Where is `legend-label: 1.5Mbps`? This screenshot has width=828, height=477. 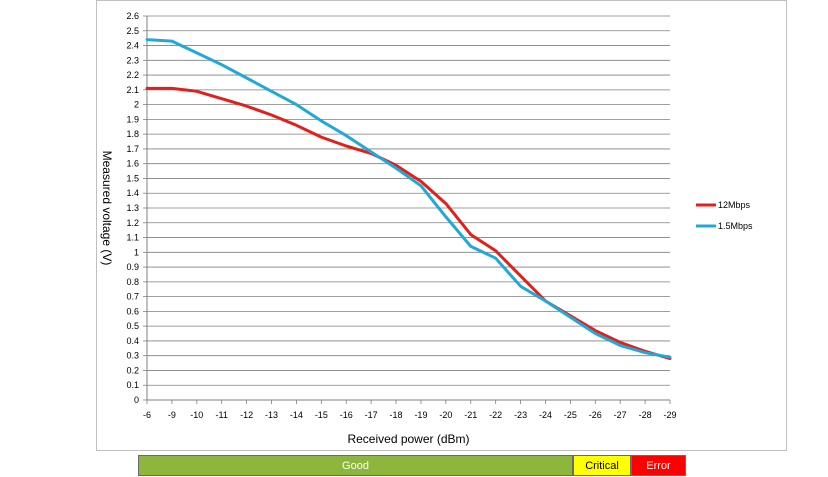 legend-label: 1.5Mbps is located at coordinates (735, 226).